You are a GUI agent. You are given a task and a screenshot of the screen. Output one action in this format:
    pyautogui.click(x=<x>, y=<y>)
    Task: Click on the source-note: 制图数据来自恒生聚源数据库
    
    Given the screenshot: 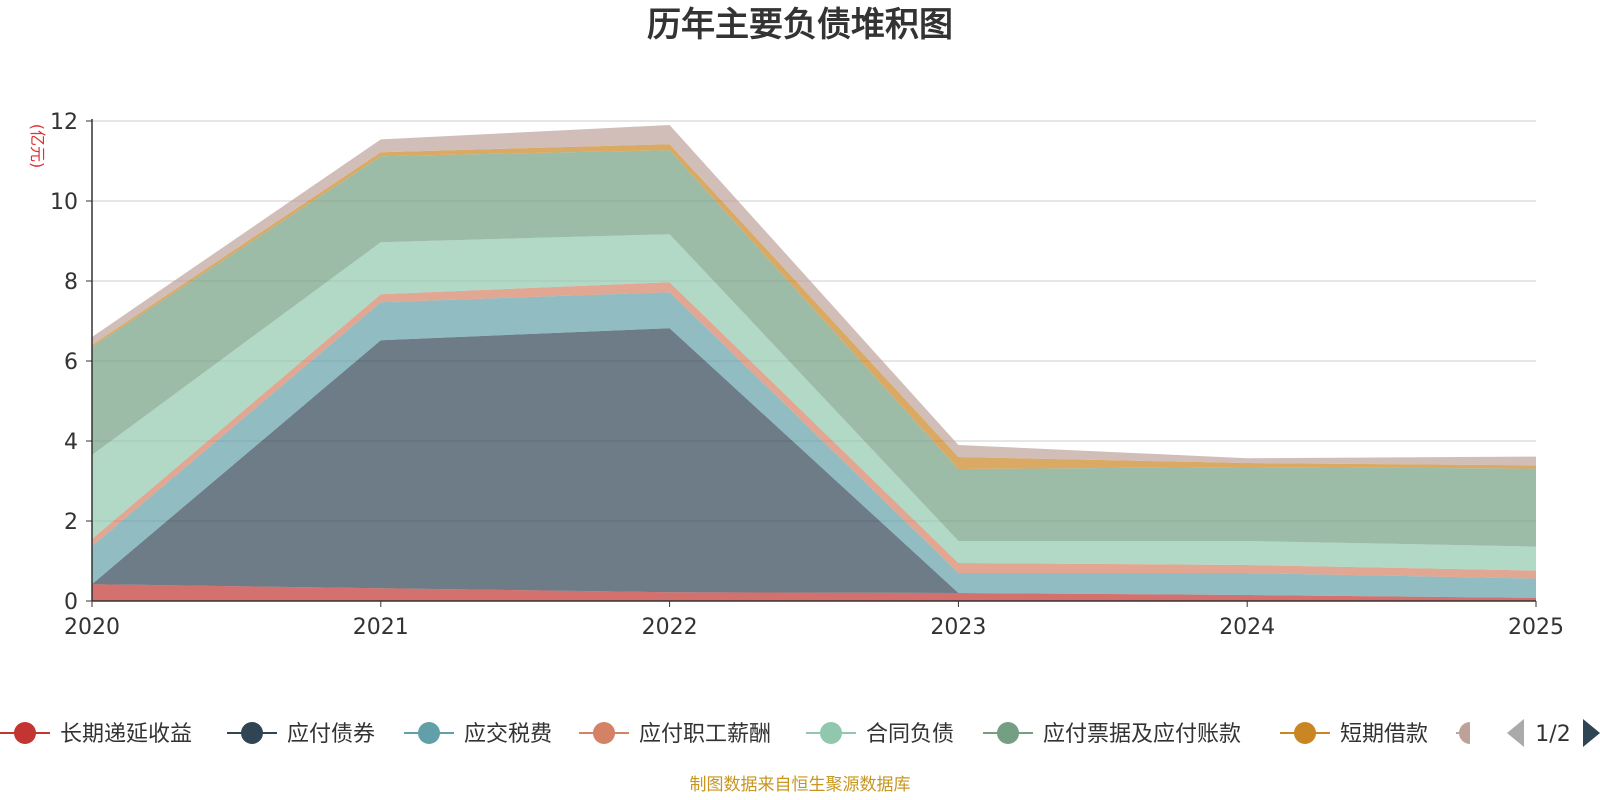 What is the action you would take?
    pyautogui.click(x=800, y=785)
    